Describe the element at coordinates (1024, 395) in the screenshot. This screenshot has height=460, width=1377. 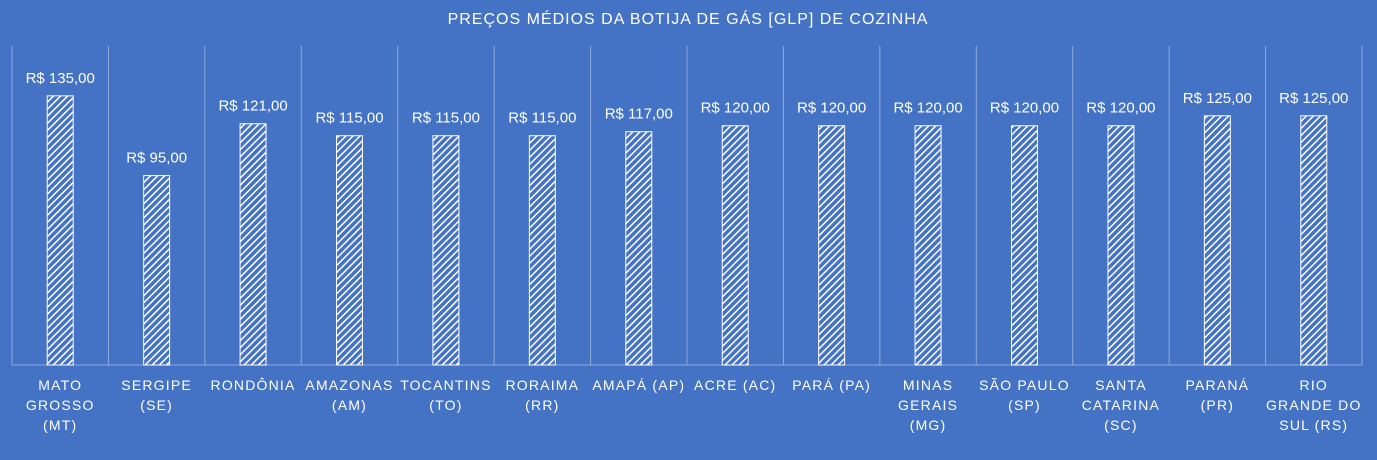
I see `x-tick-label: SÃO PAULO (SP)` at that location.